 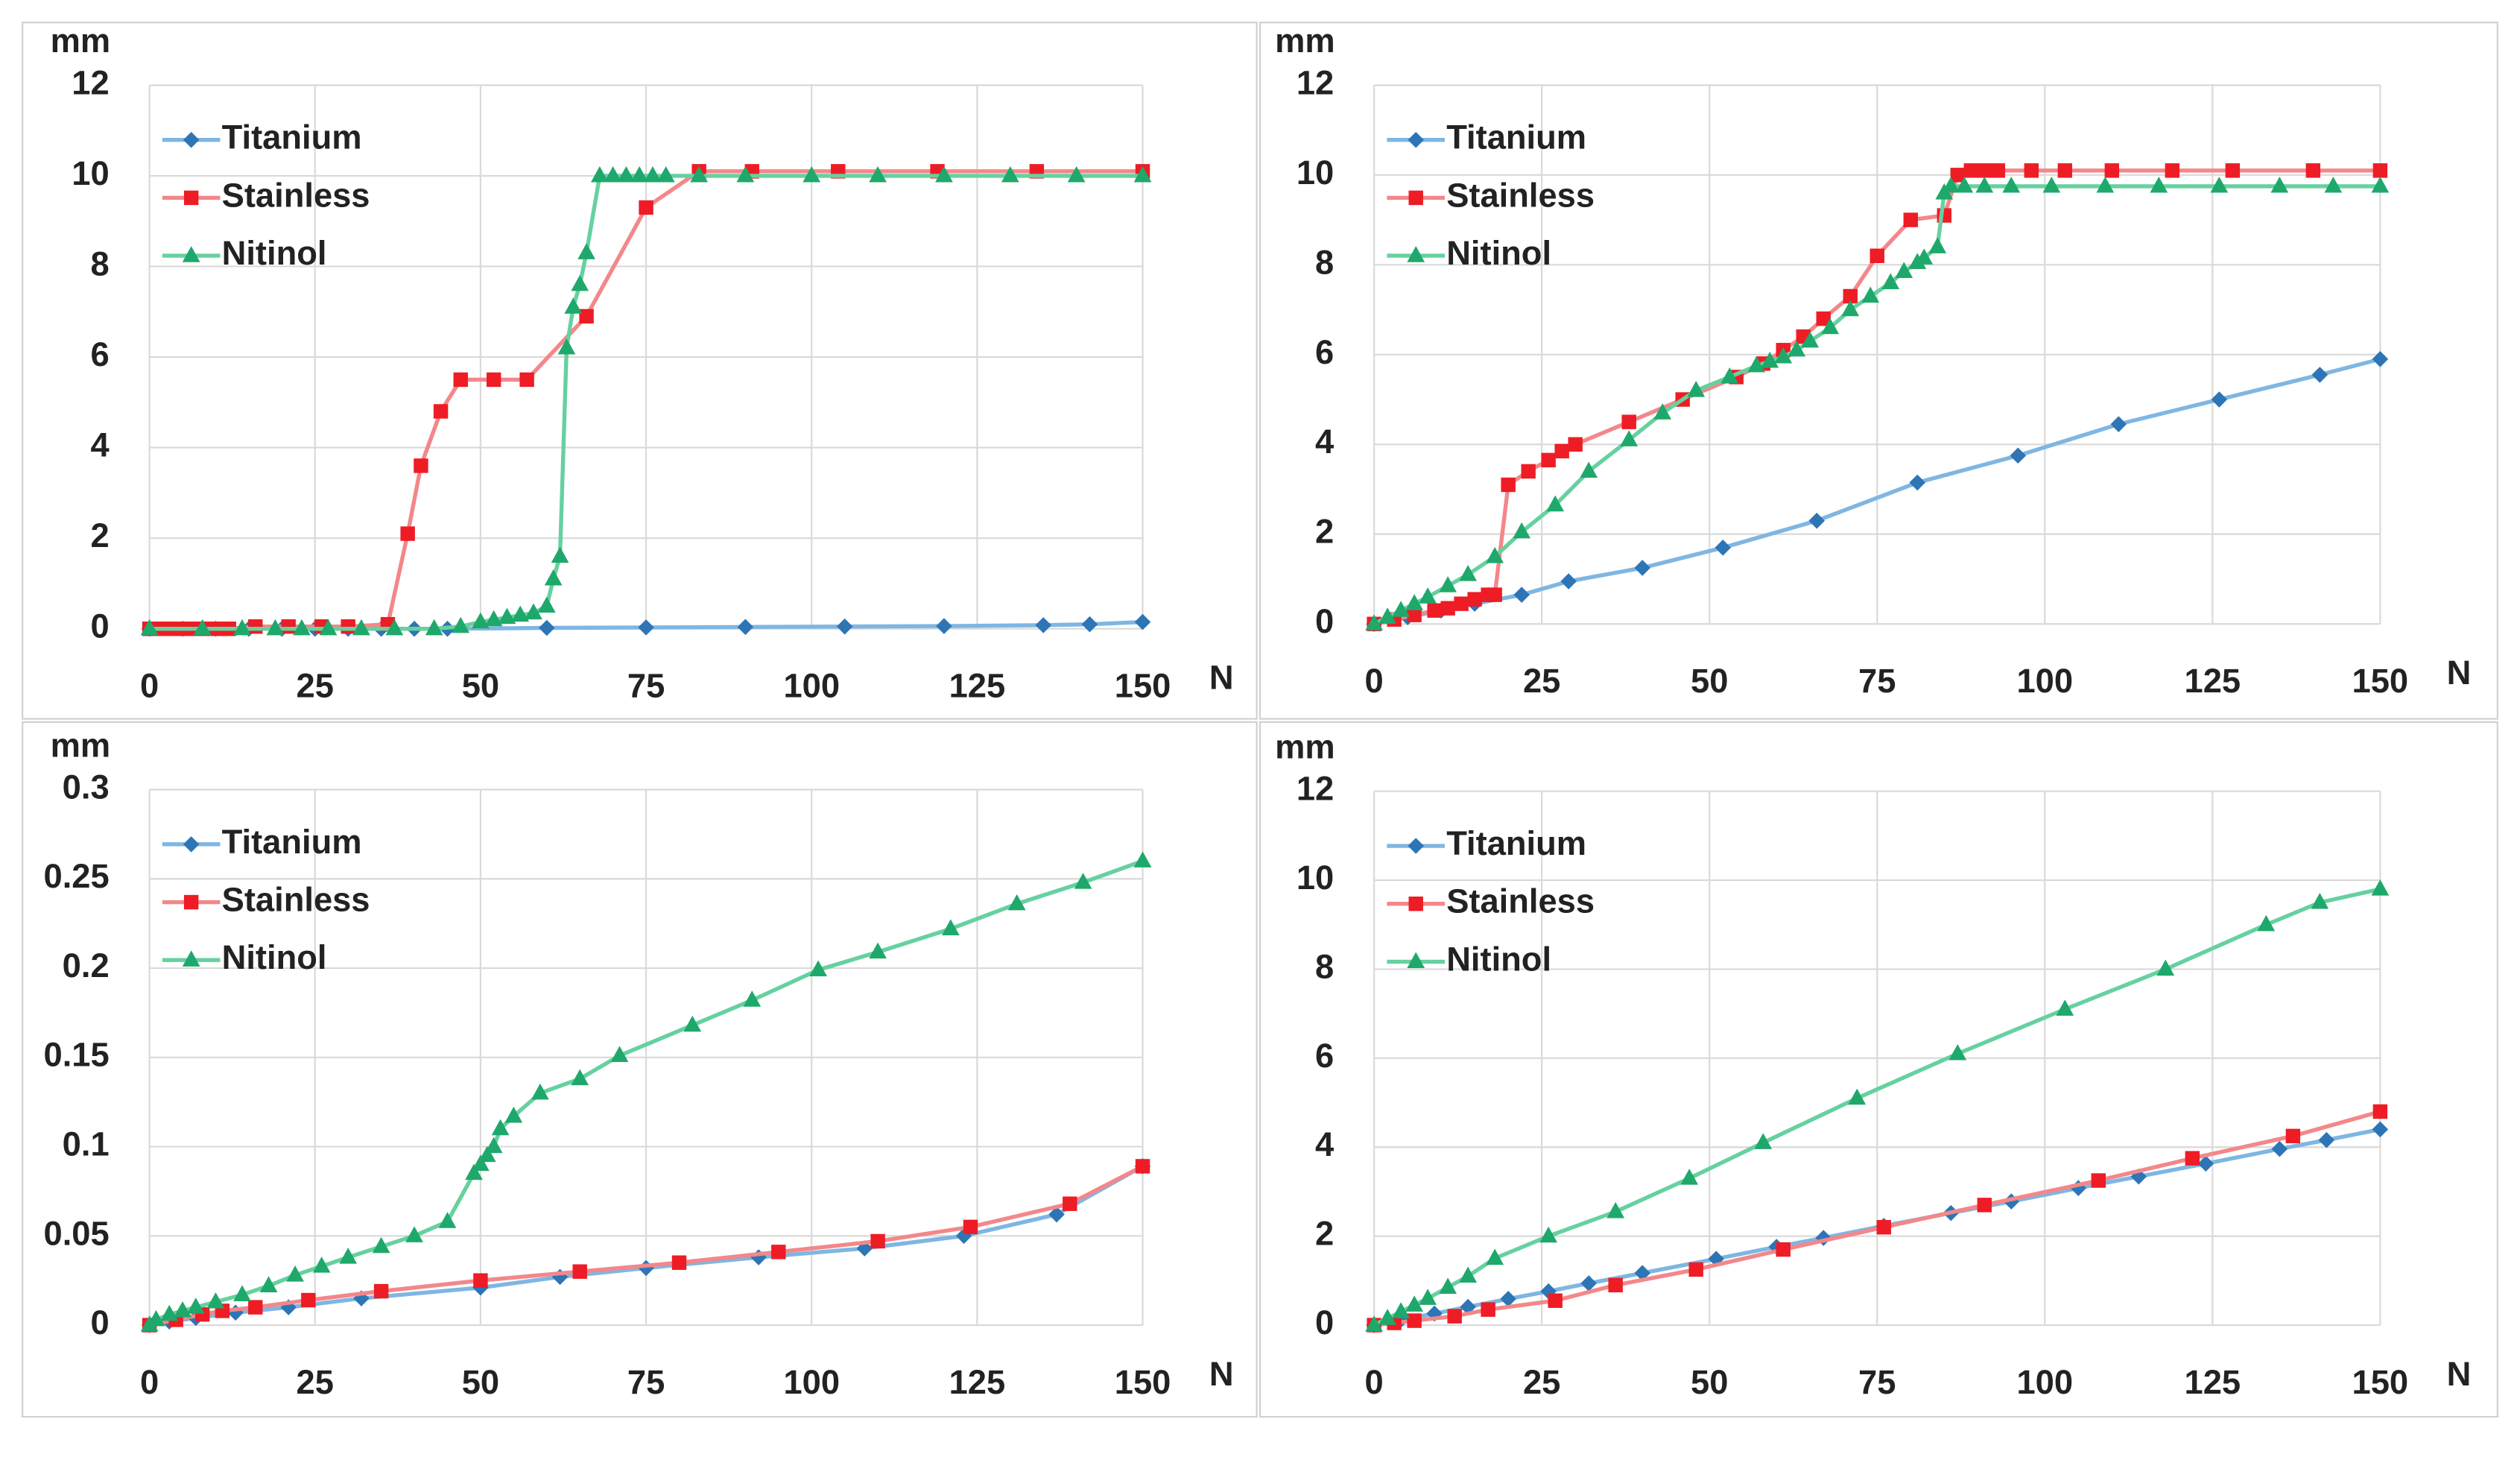 I want to click on x-tick-label: 25, so click(x=315, y=1382).